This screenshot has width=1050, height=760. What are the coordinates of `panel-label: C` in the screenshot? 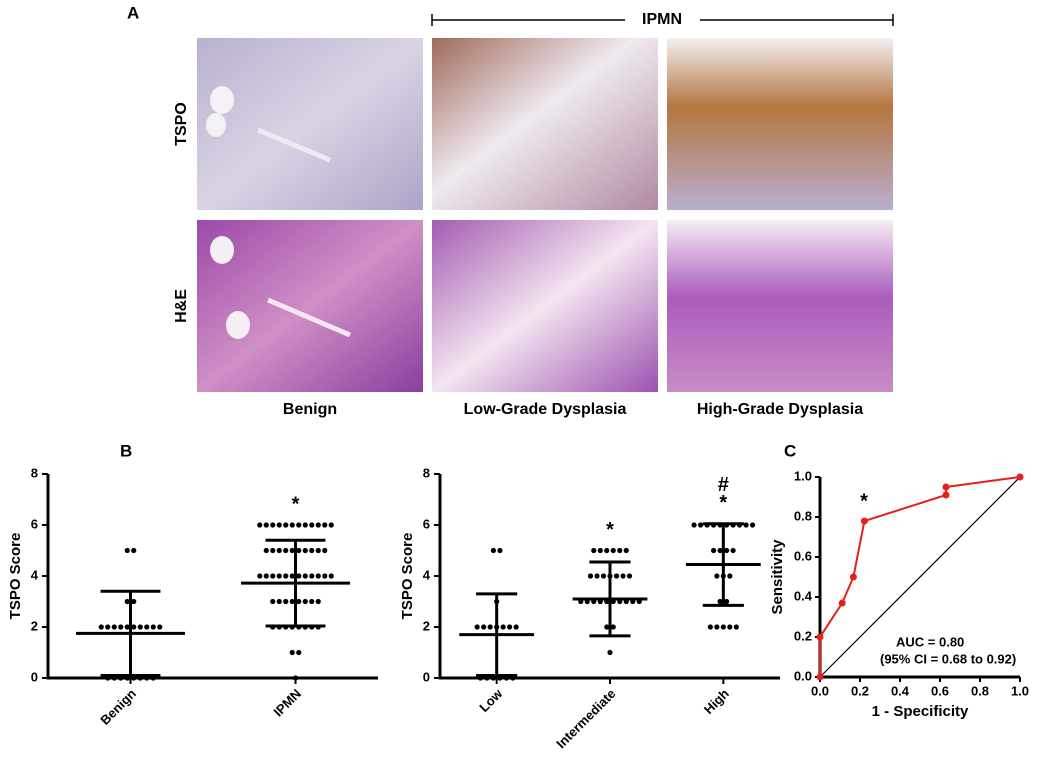 It's located at (790, 450).